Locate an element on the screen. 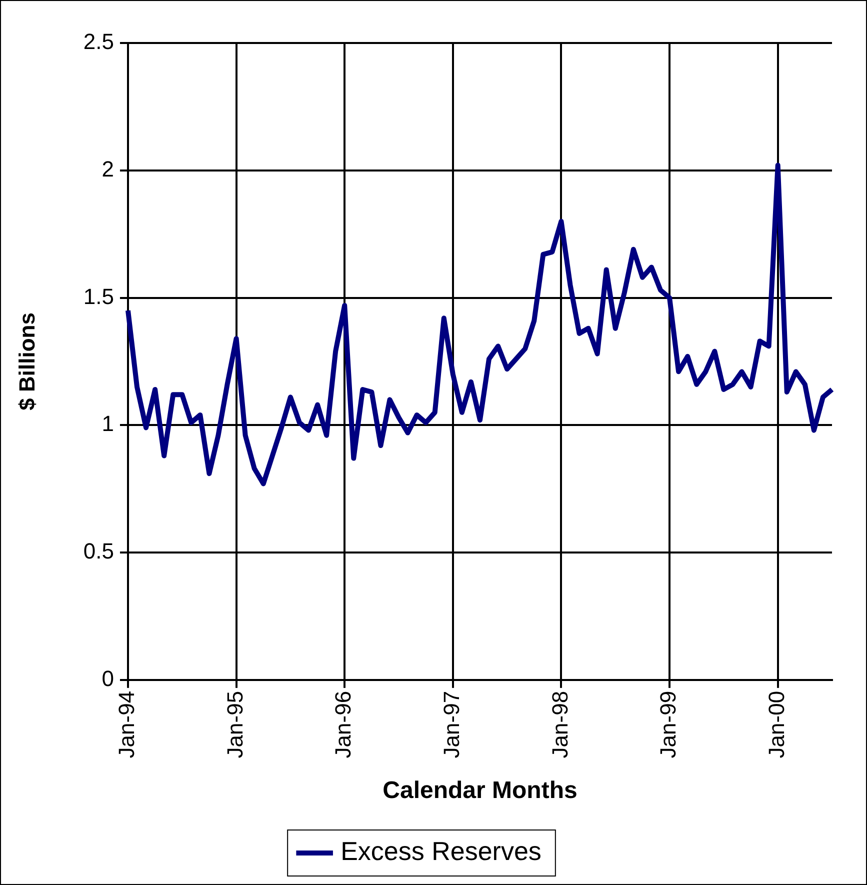 The image size is (867, 885). legend-label: Excess Reserves is located at coordinates (441, 851).